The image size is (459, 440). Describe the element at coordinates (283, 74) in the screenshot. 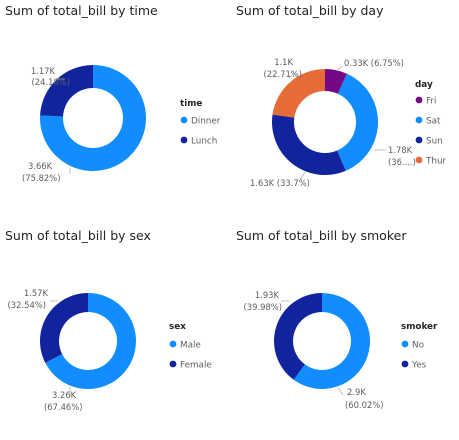

I see `data-label-pct: (22.71%)` at that location.